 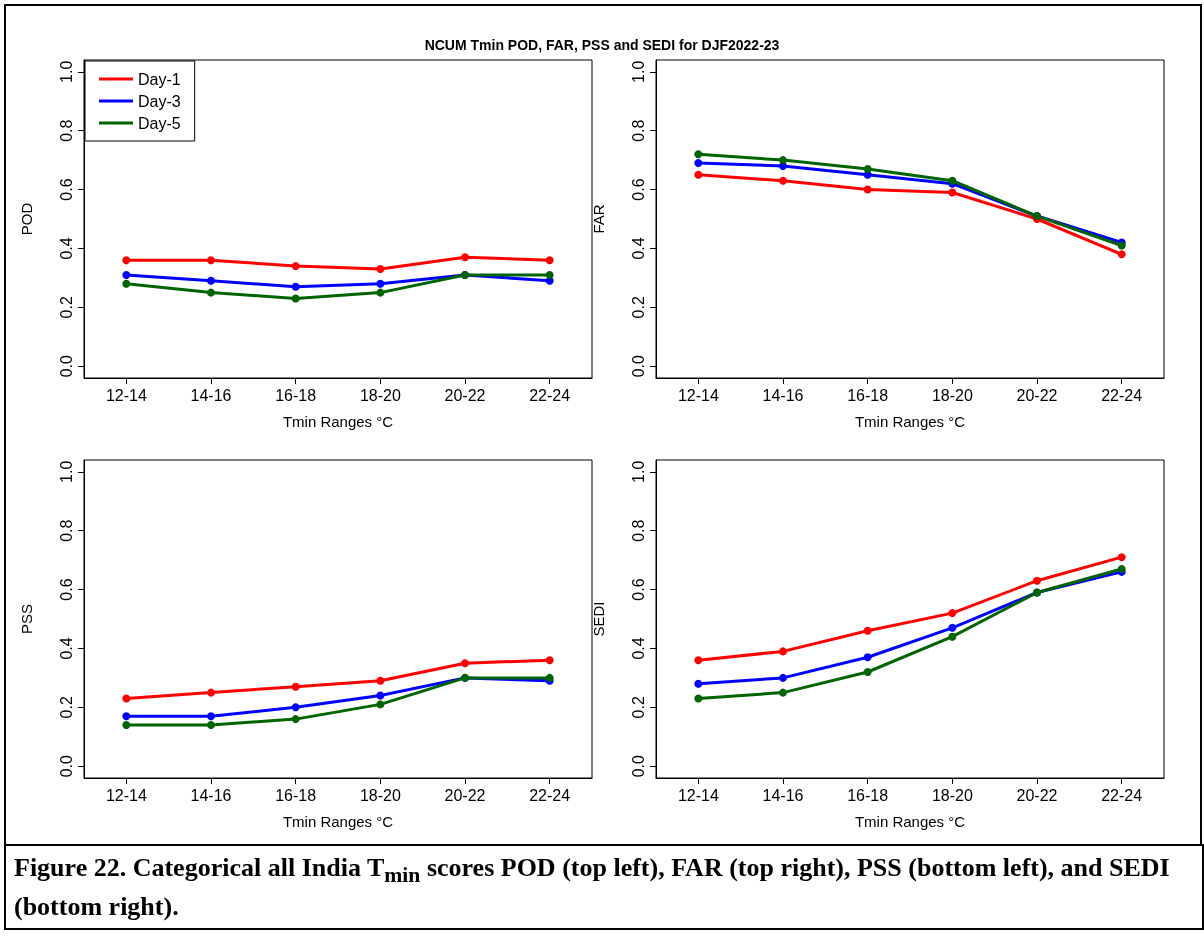 I want to click on y-axis-title: FAR, so click(x=598, y=219).